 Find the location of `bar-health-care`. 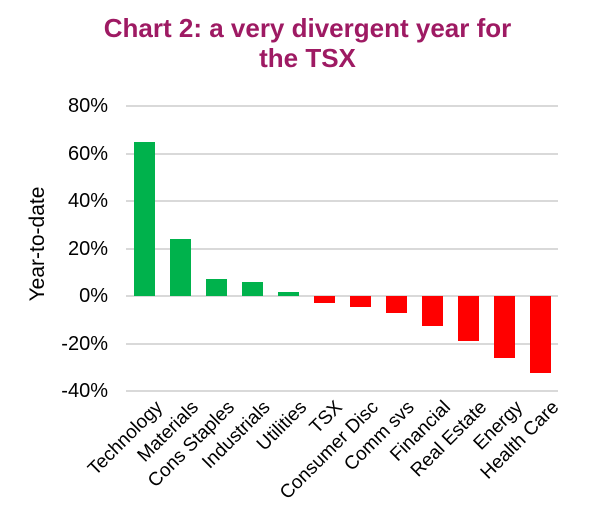

bar-health-care is located at coordinates (540, 334).